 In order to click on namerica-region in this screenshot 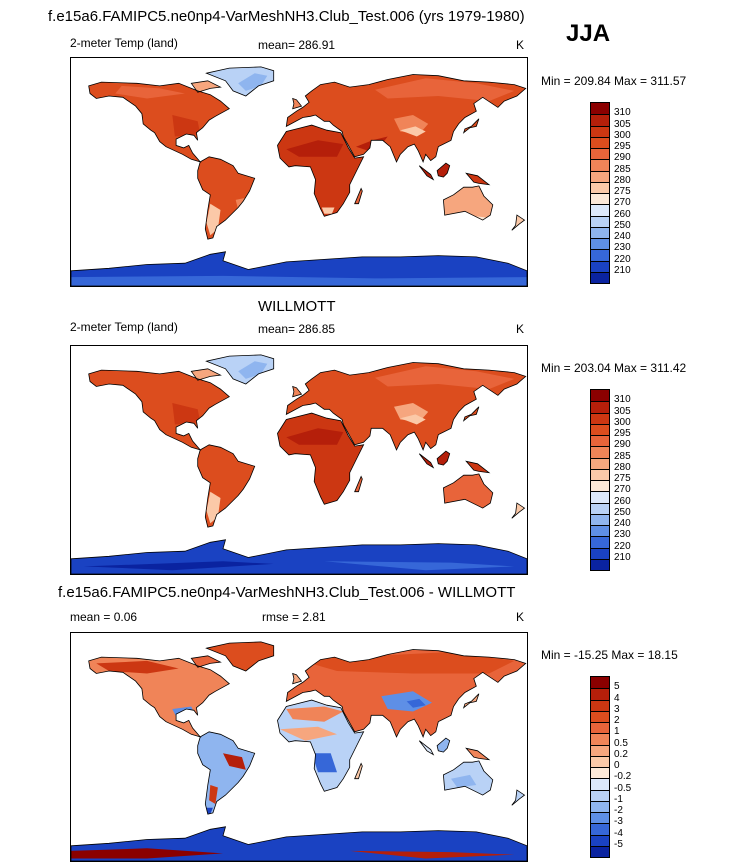, I will do `click(159, 697)`.